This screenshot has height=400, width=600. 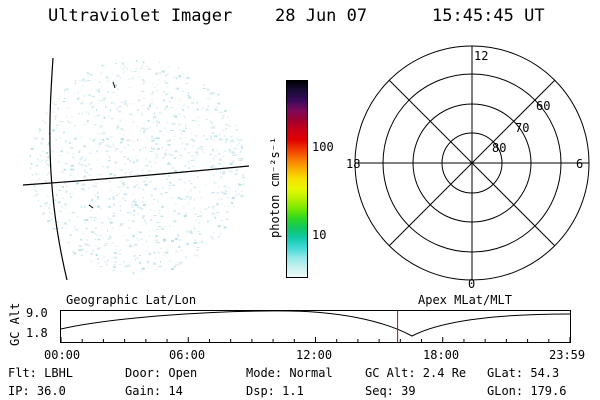 I want to click on info-glon: GLon: 179.6, so click(x=527, y=391).